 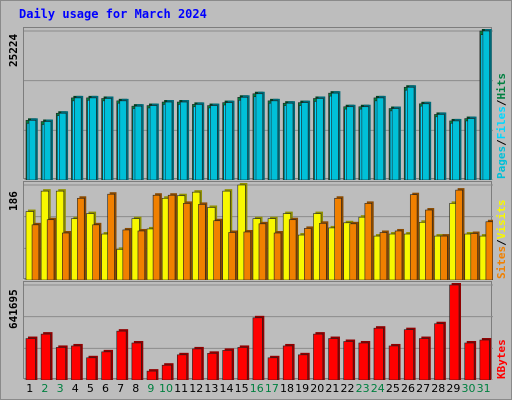 I want to click on day-label: 19, so click(x=302, y=388).